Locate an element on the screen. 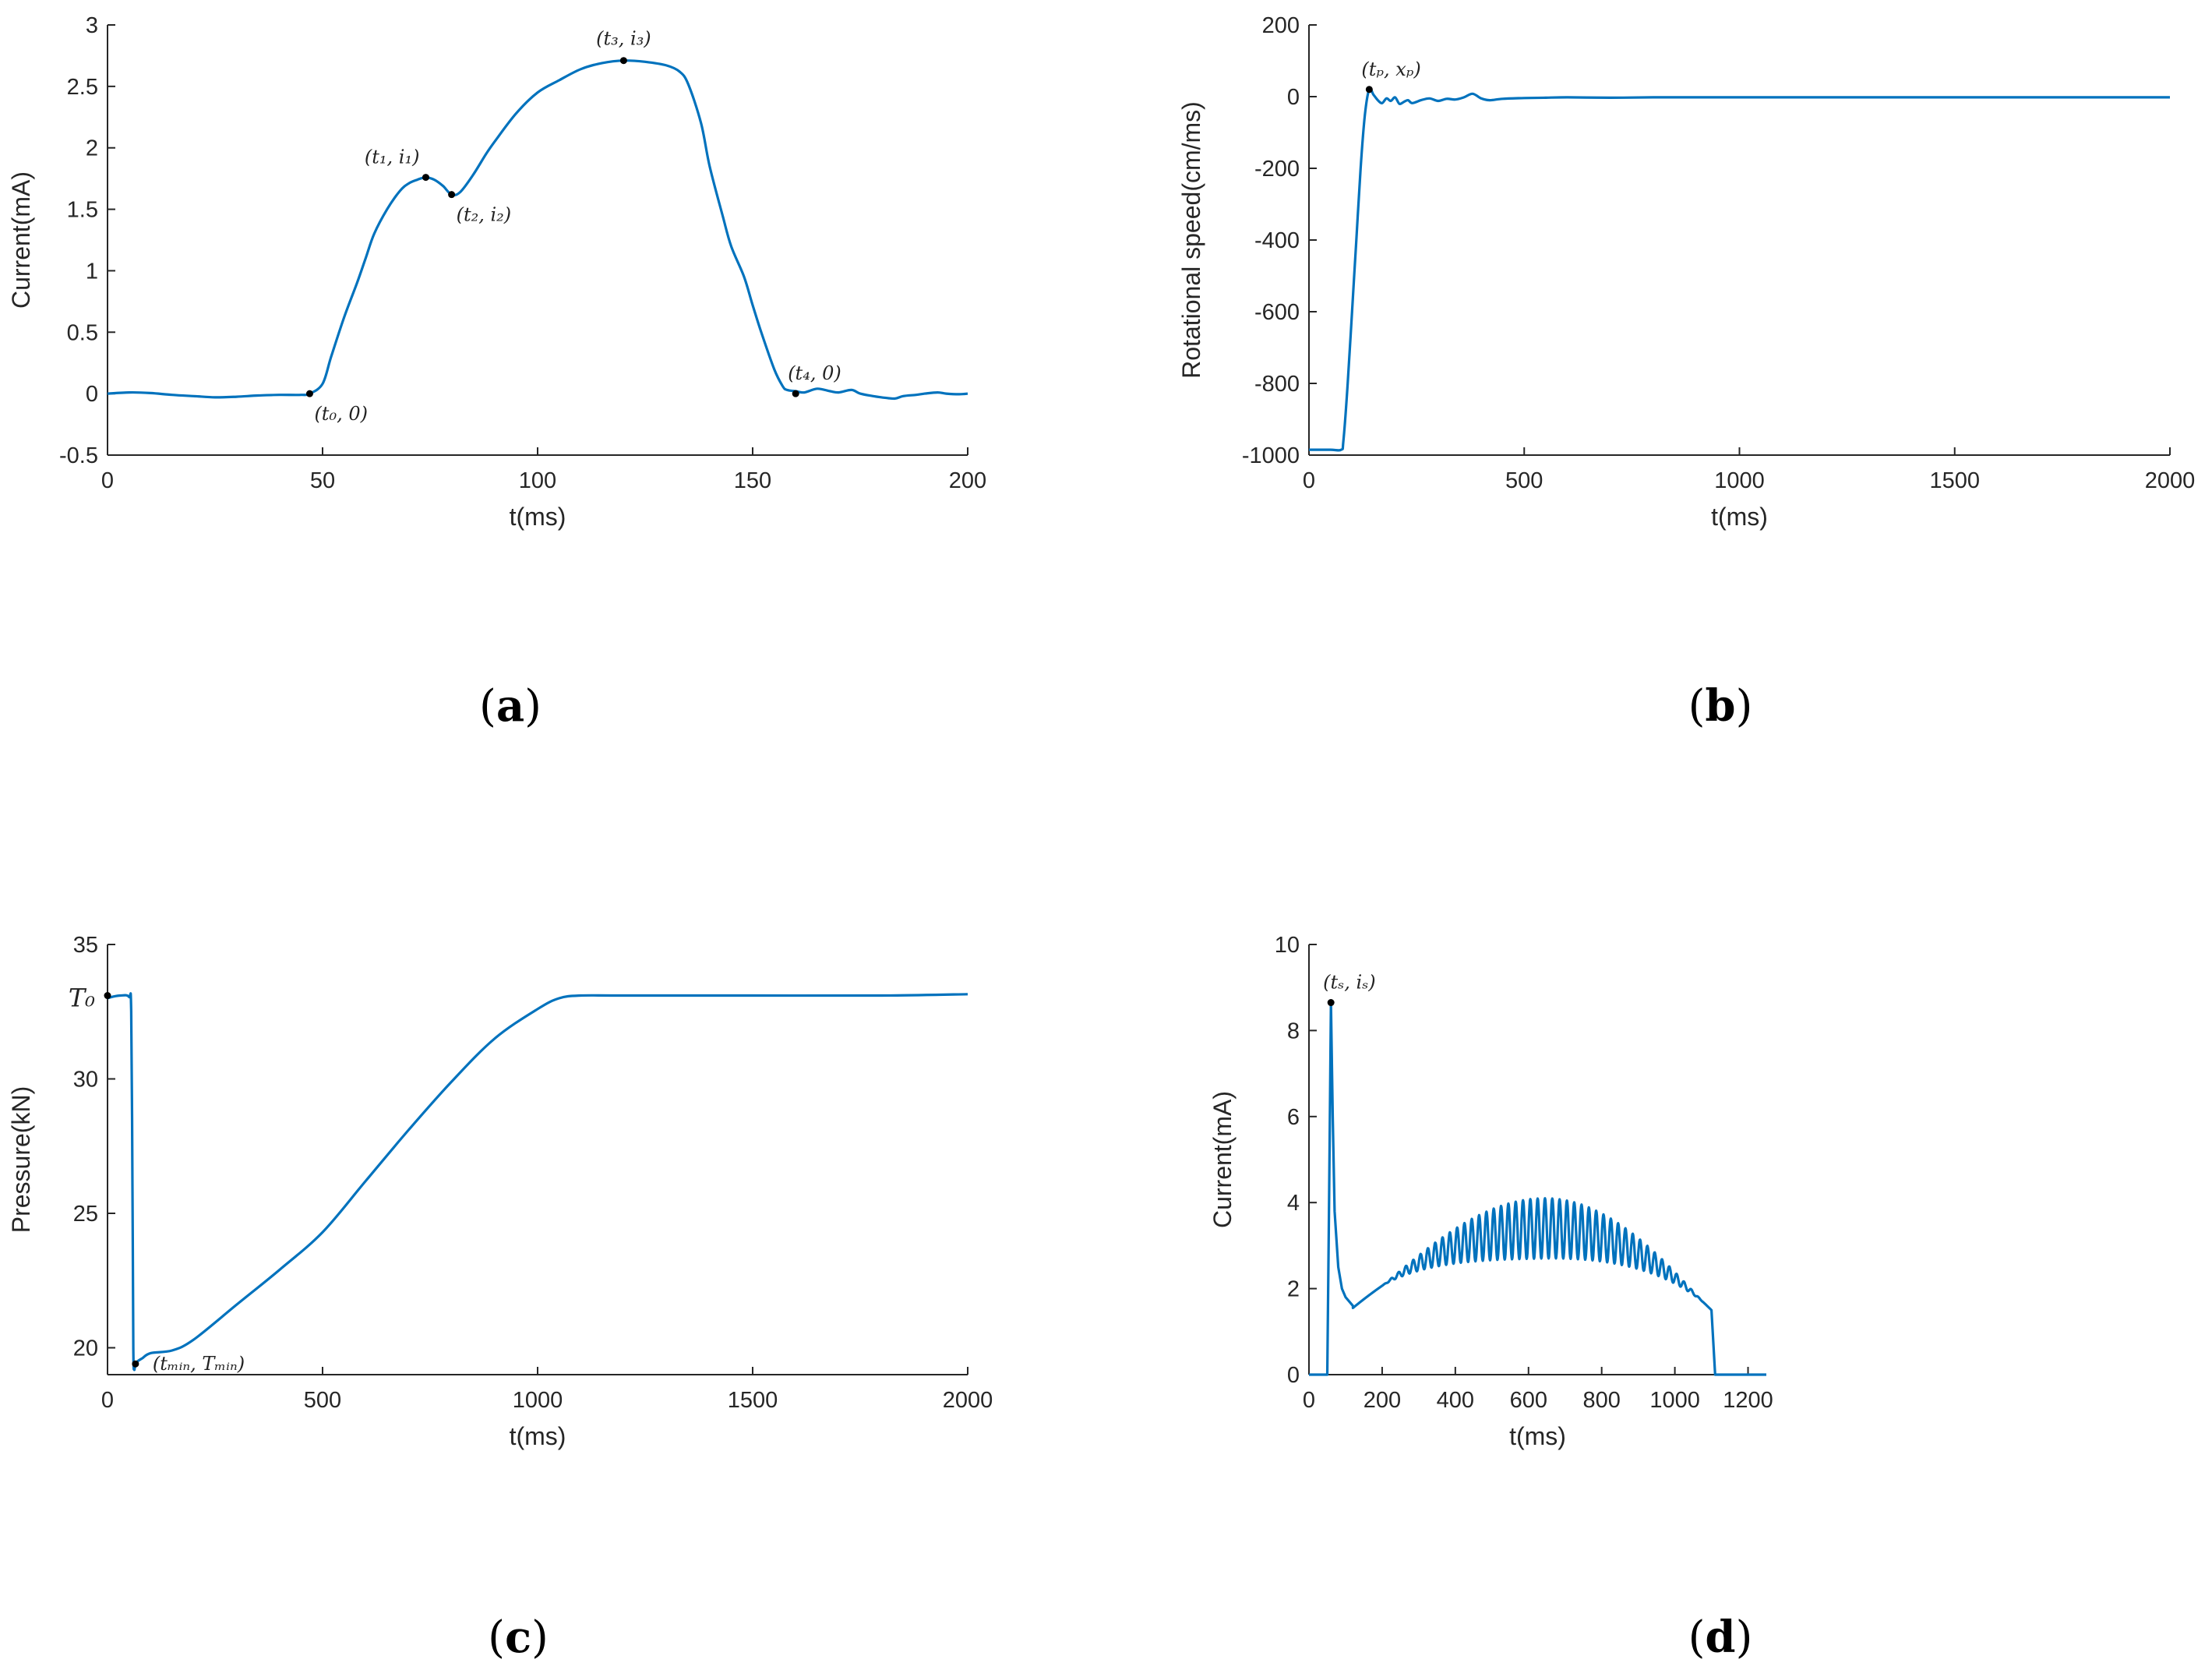 Image resolution: width=2212 pixels, height=1677 pixels. y-tick-label: -200 is located at coordinates (1277, 169).